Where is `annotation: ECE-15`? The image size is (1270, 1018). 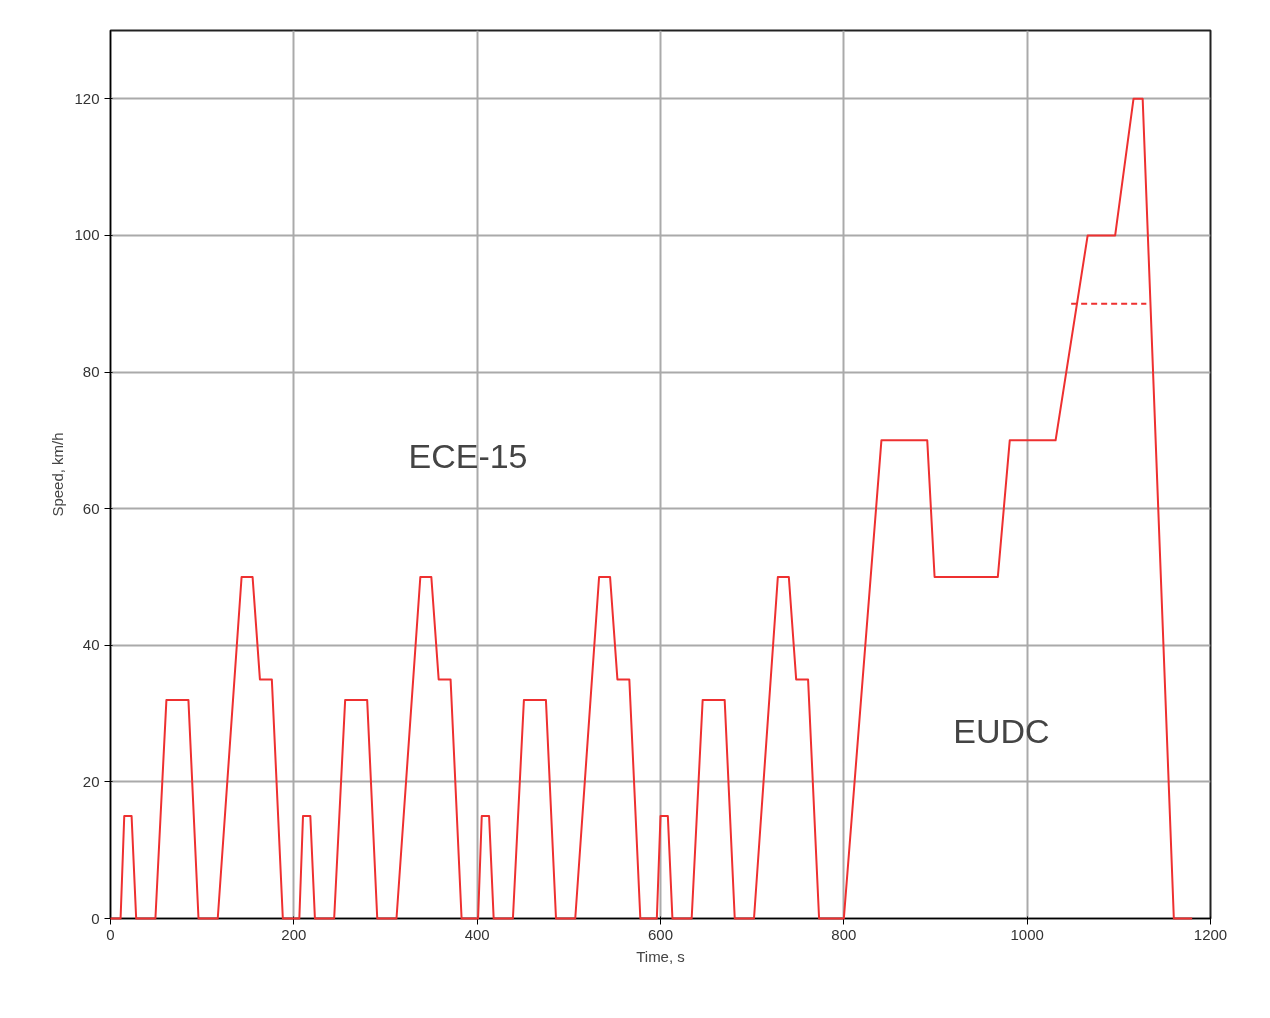
annotation: ECE-15 is located at coordinates (468, 455).